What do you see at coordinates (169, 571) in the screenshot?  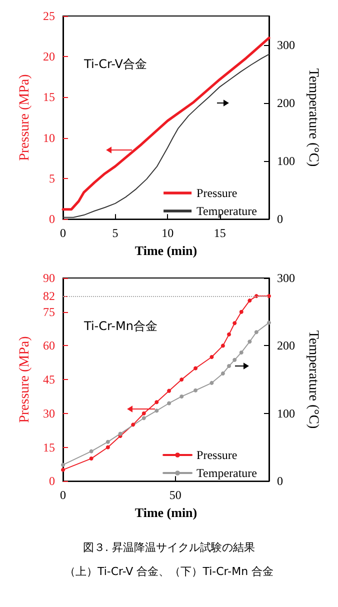 I see `text: （上）Ti-Cr-V 合金、（下）Ti-Cr-Mn 合金` at bounding box center [169, 571].